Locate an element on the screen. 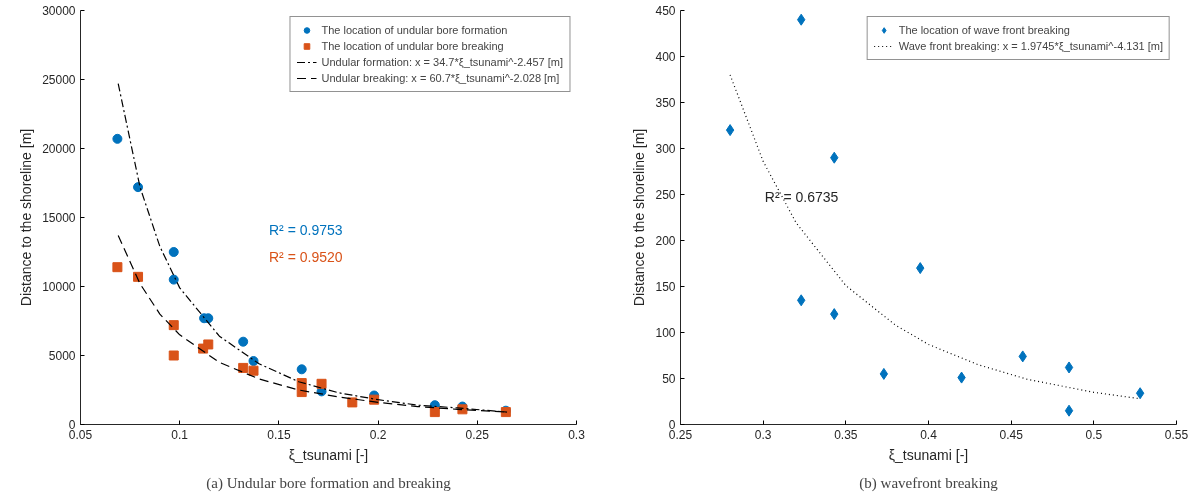 The width and height of the screenshot is (1201, 497). y-tick-label: 300 is located at coordinates (665, 149).